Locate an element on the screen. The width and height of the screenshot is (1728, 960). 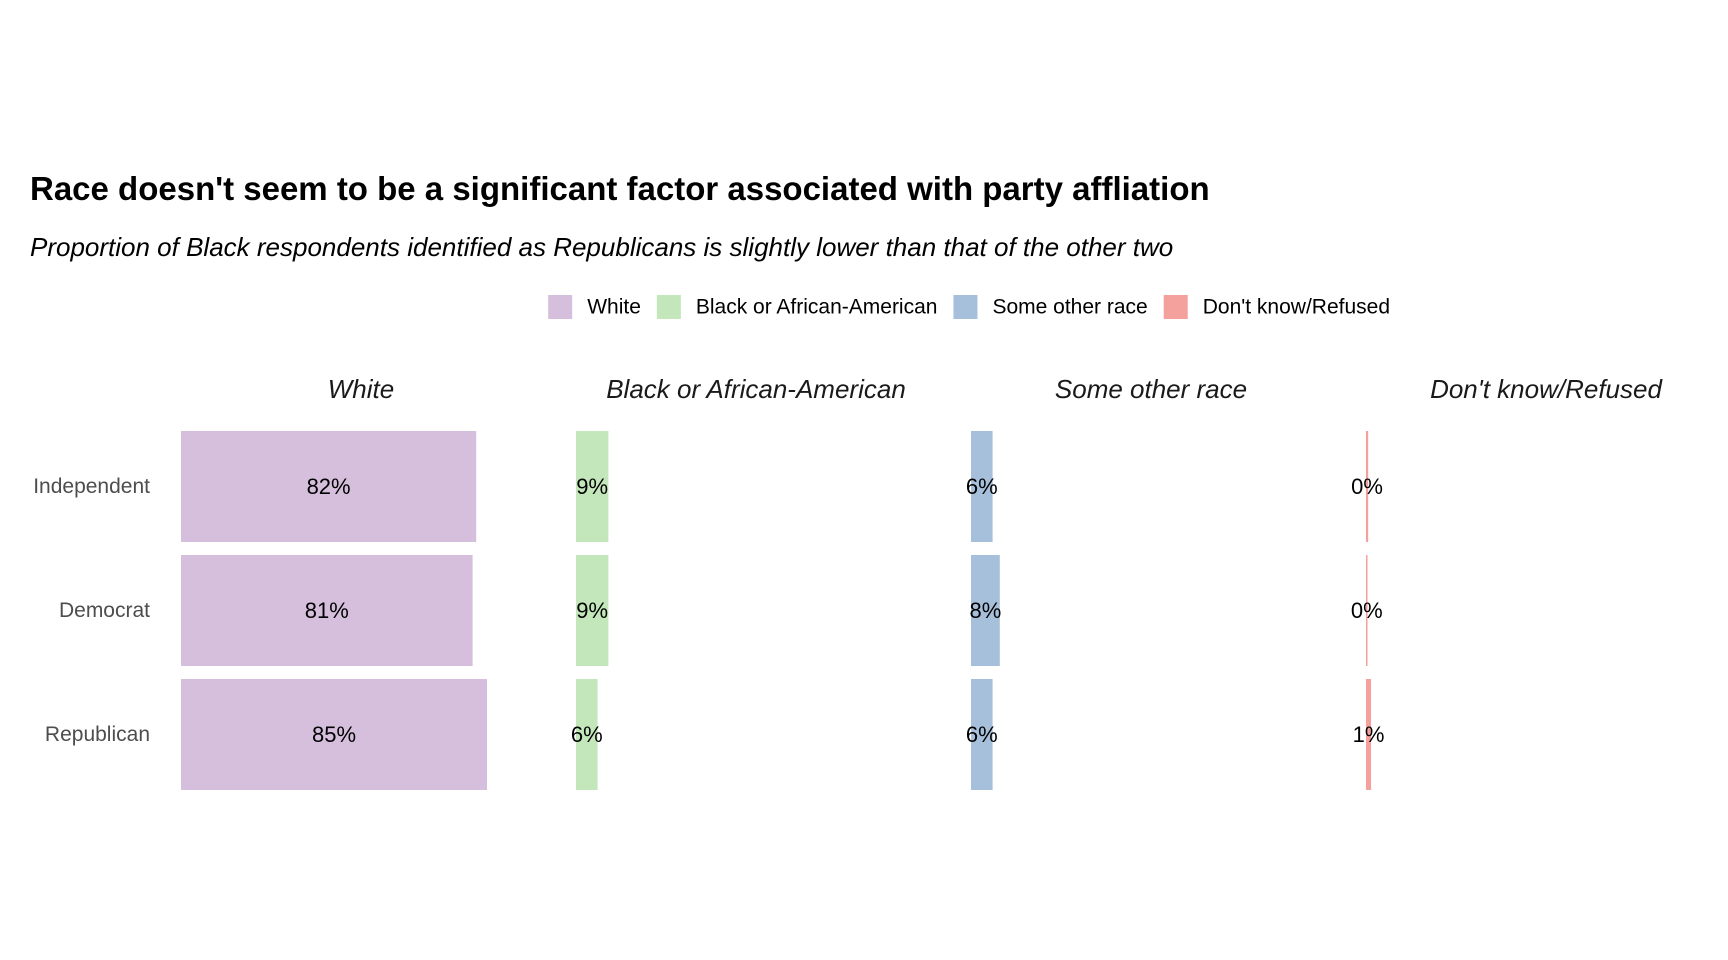
facet-don-t-know-refused: Don't know/Refused 0% 0% 1% is located at coordinates (1507, 582).